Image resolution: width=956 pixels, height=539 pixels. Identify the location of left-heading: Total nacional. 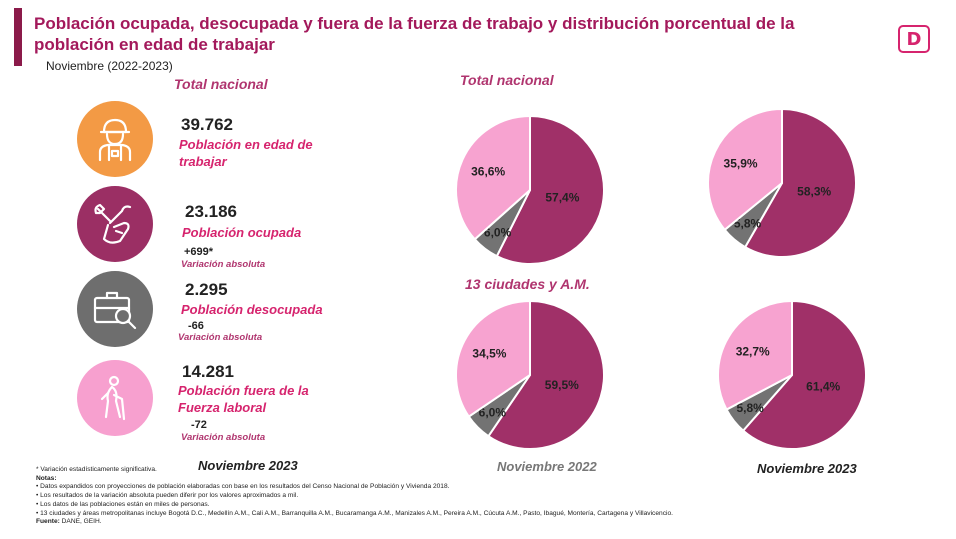
(221, 84).